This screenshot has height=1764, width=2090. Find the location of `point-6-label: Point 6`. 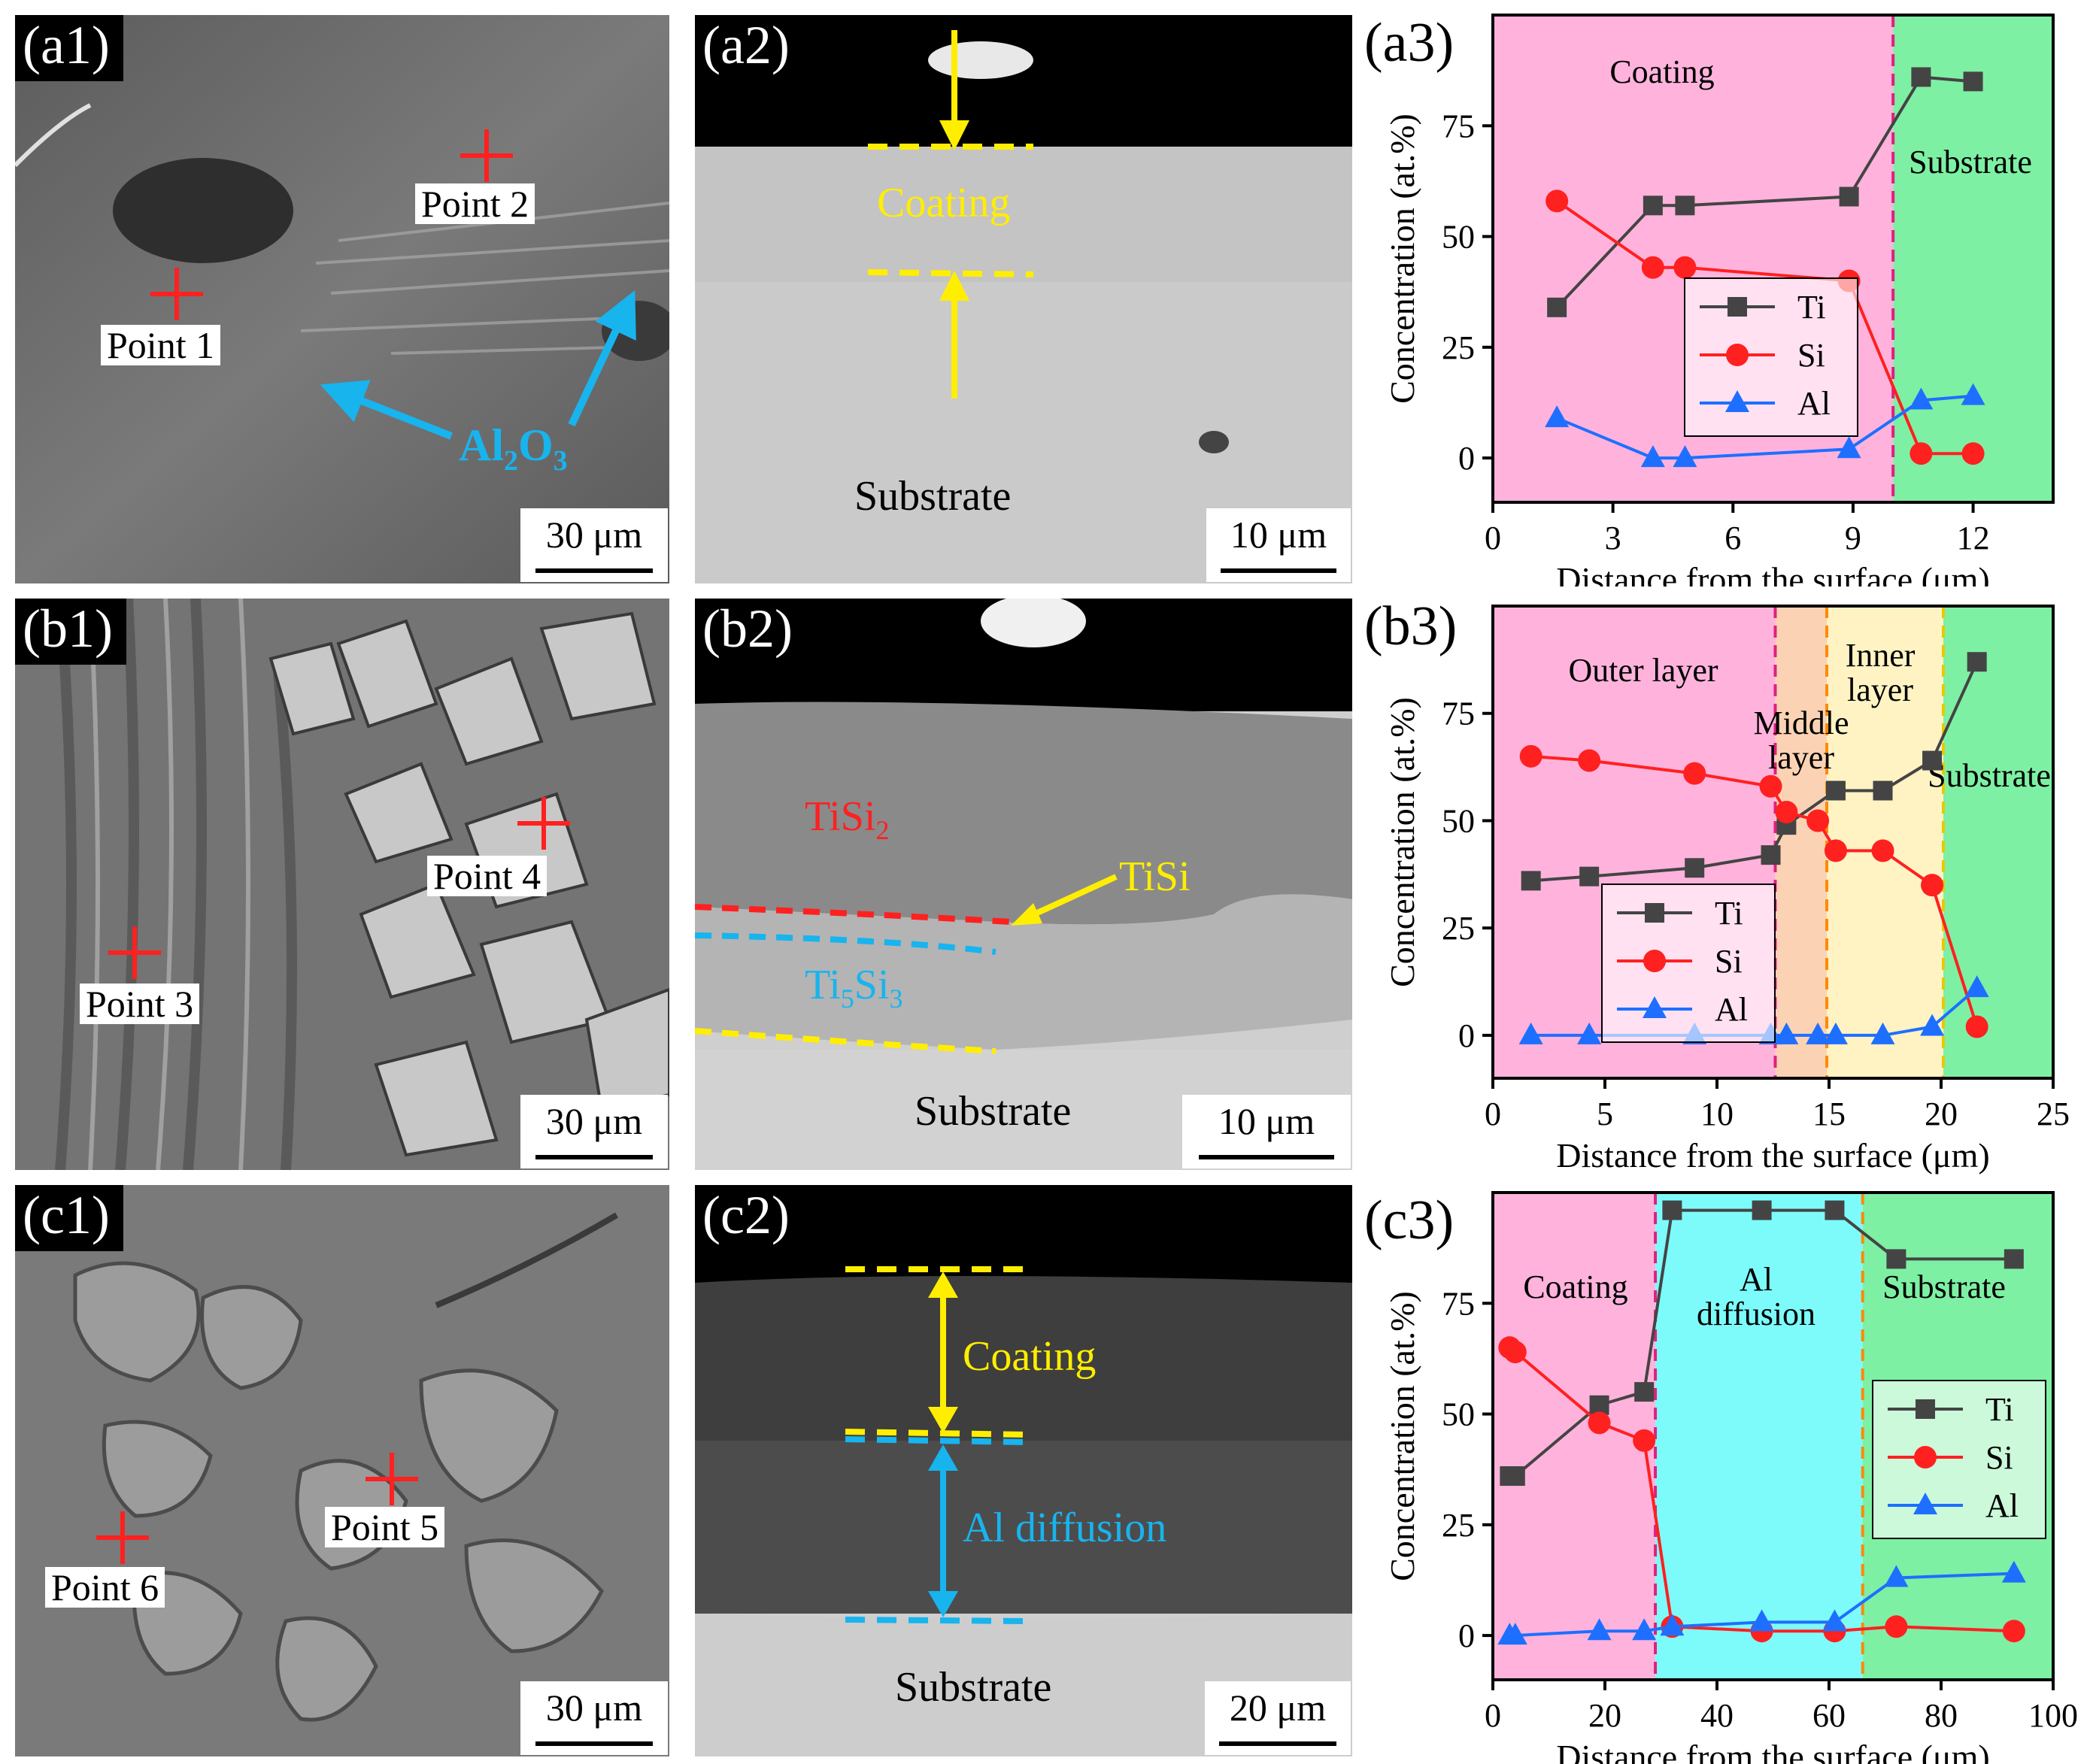

point-6-label: Point 6 is located at coordinates (105, 1587).